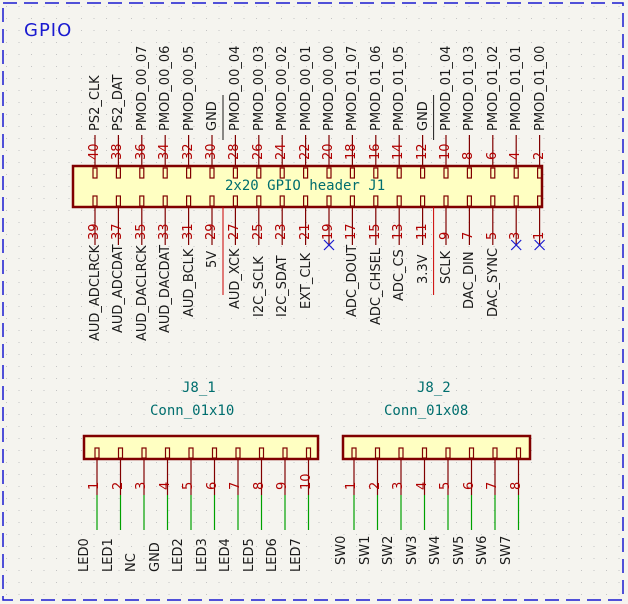  What do you see at coordinates (211, 231) in the screenshot?
I see `pin-number: 29` at bounding box center [211, 231].